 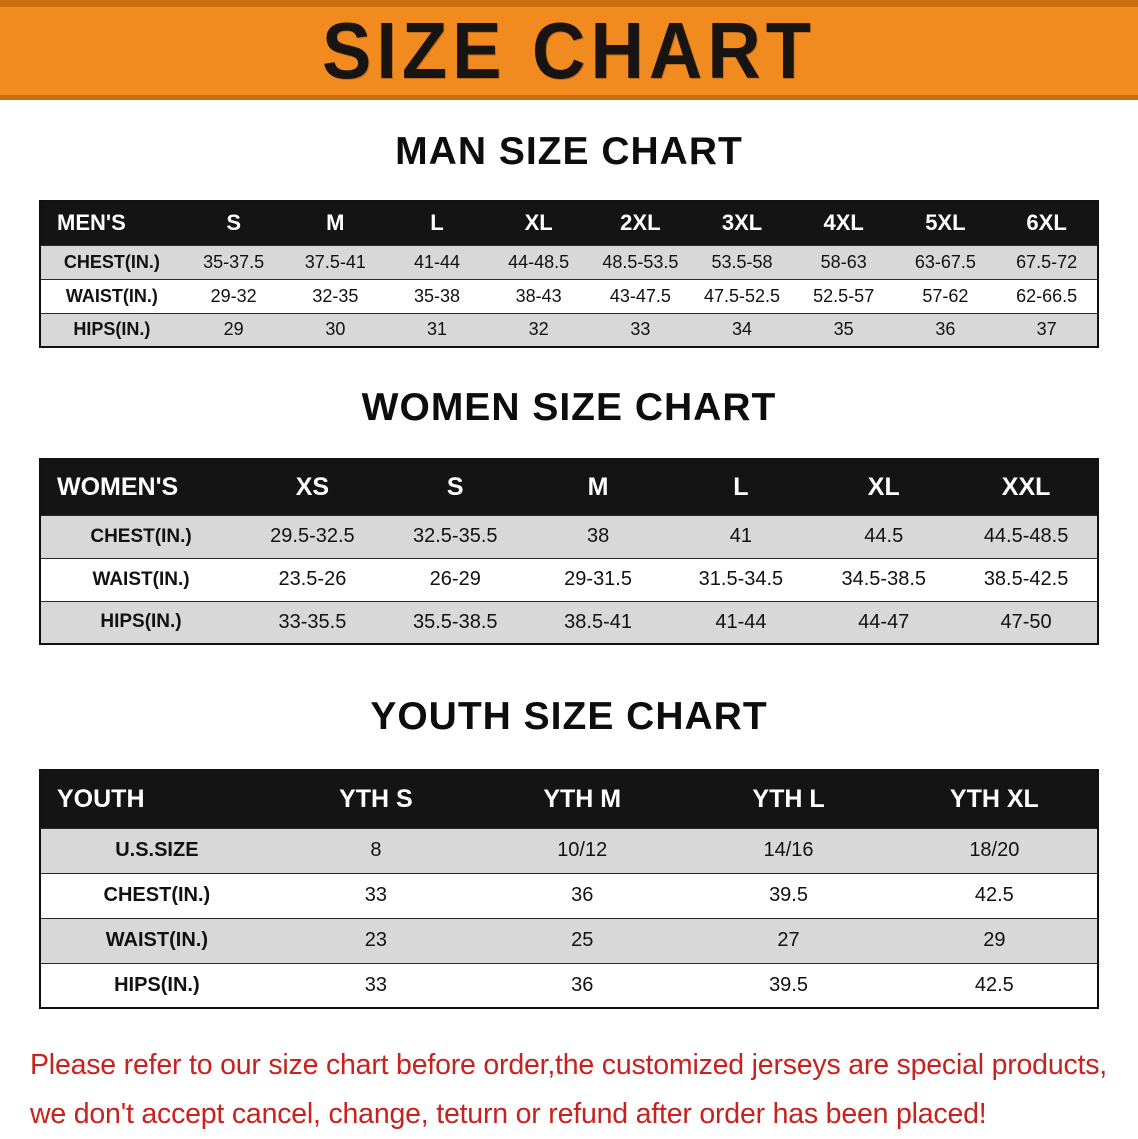 I want to click on table-row: U.S.SIZE 8 10/12 14/16 18/20, so click(x=569, y=850).